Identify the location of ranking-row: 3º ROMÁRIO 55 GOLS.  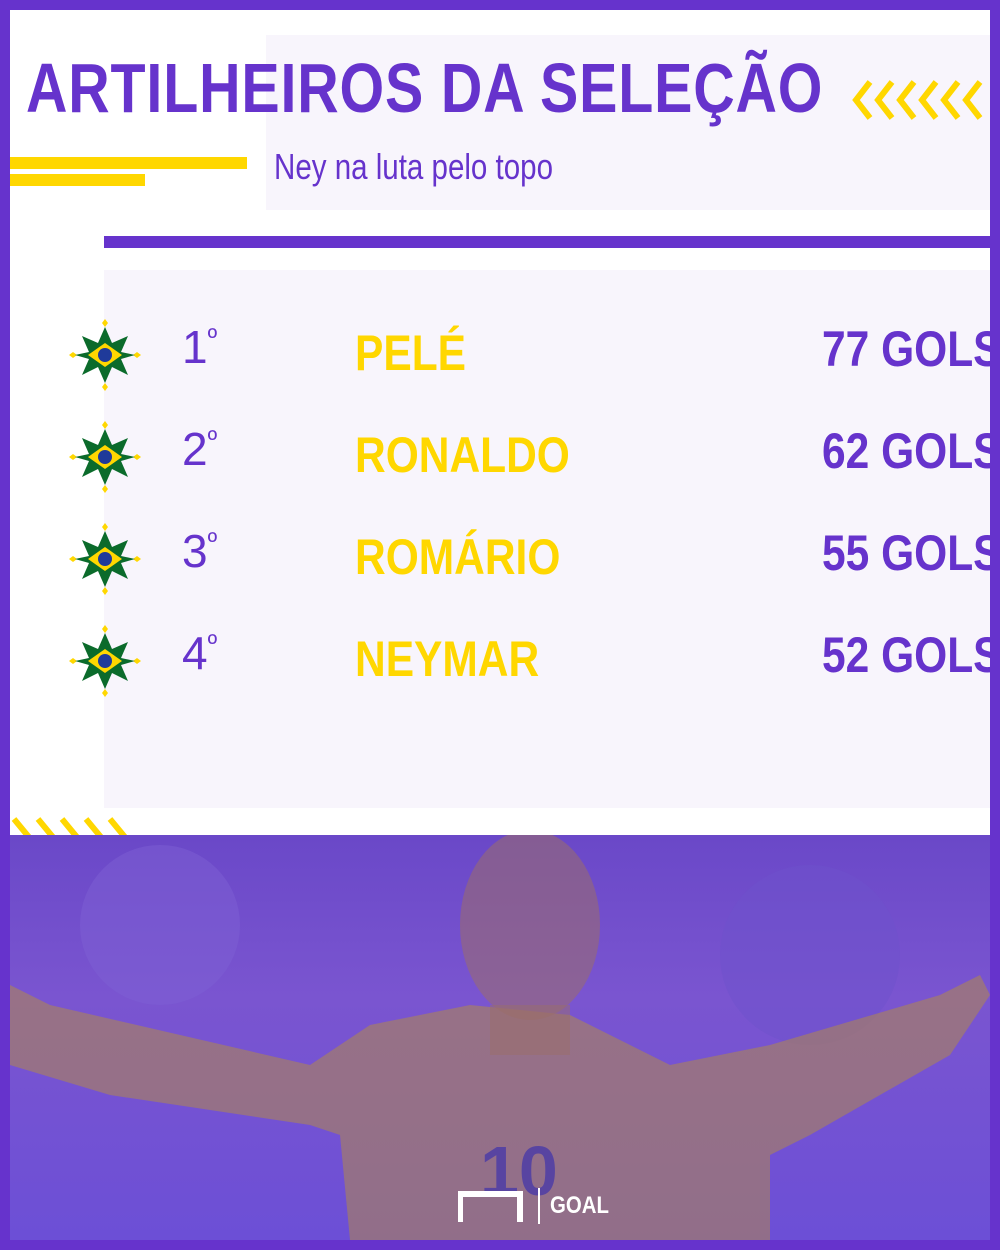
(500, 563).